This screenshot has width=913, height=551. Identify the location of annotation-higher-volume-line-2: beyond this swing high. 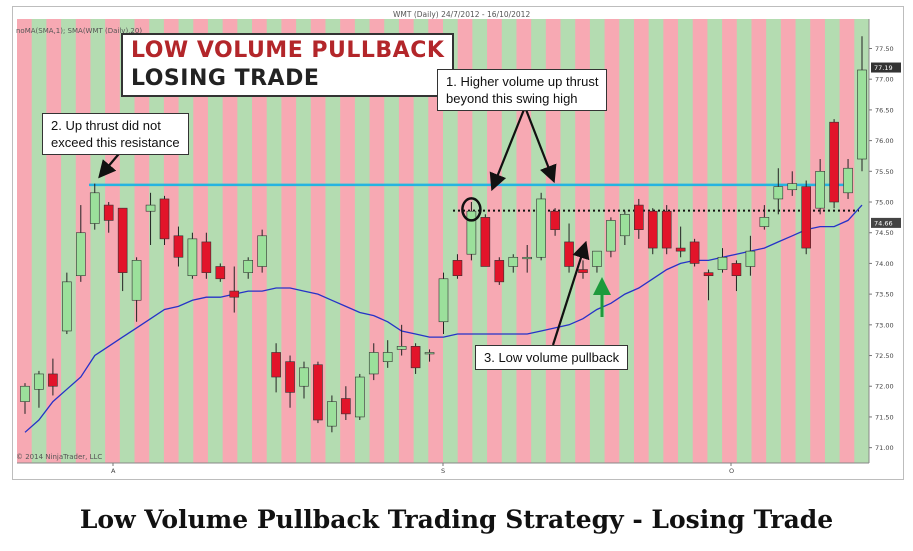
(512, 98).